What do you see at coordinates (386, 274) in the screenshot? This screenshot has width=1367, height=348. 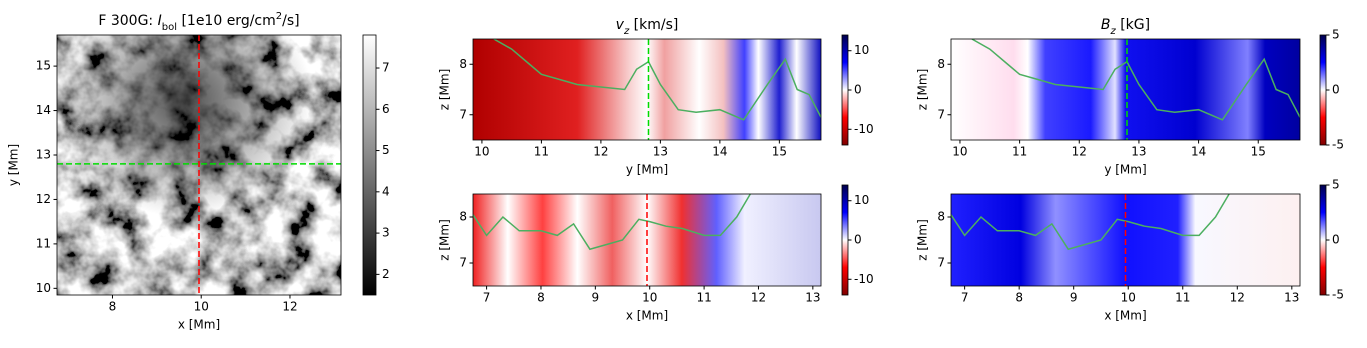 I see `colorbar-tick-label: 2` at bounding box center [386, 274].